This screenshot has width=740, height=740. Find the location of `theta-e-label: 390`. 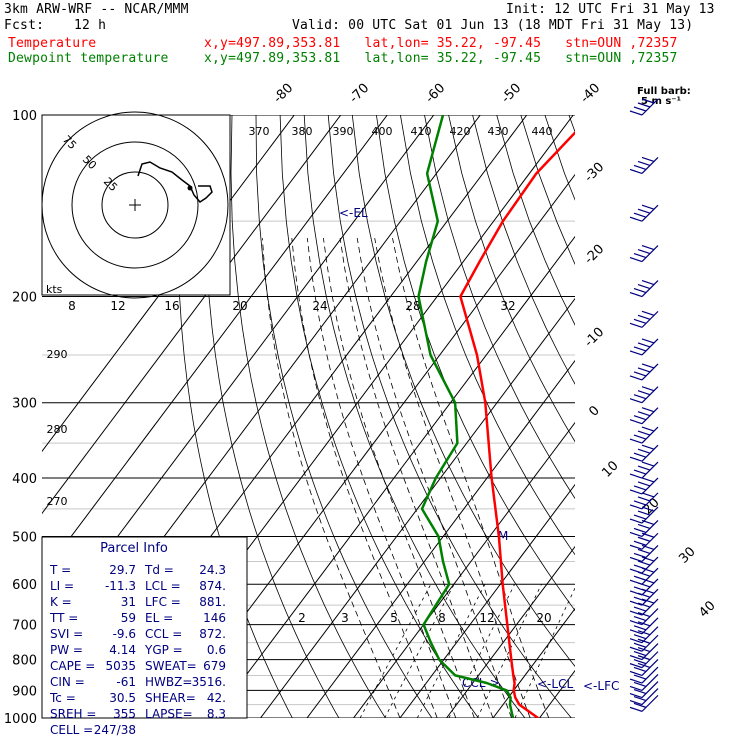

theta-e-label: 390 is located at coordinates (343, 131).